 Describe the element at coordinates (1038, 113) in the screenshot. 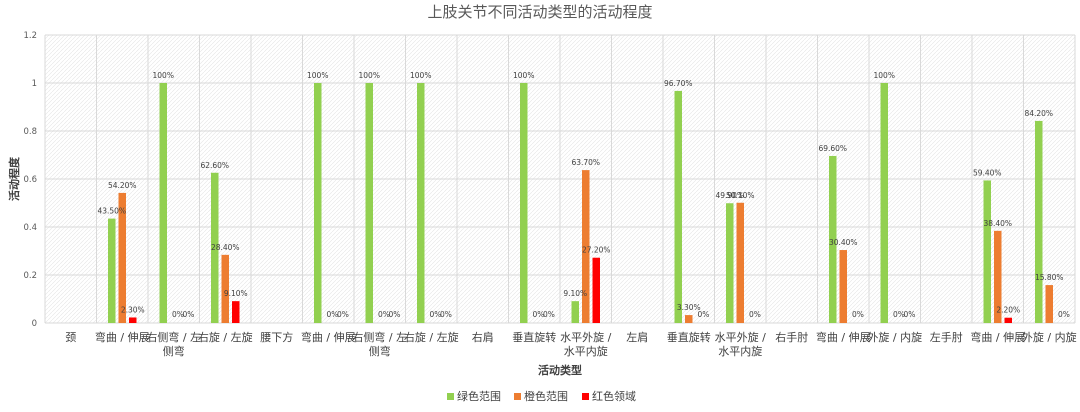

I see `data-label: 84.20%` at that location.